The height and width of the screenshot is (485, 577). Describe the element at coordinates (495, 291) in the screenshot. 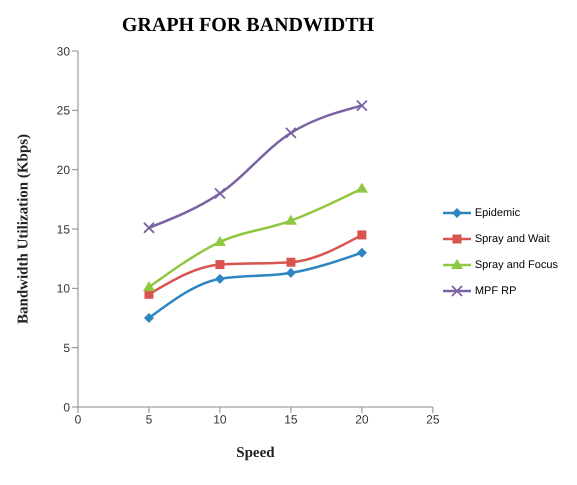

I see `legend-label: MPF RP` at that location.